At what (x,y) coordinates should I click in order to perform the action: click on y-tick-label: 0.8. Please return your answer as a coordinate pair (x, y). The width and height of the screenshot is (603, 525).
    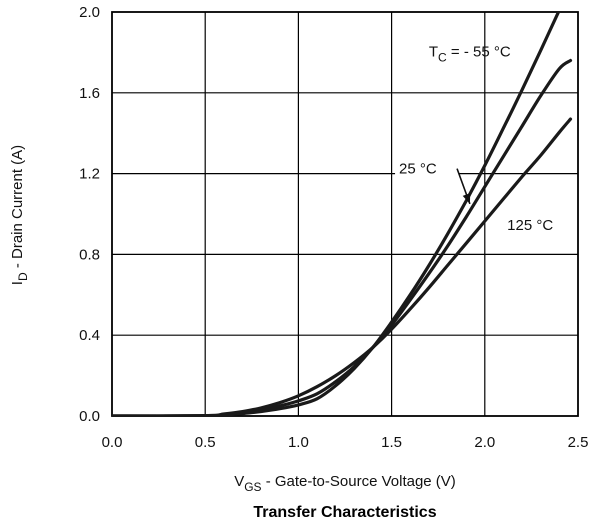
    Looking at the image, I should click on (89, 254).